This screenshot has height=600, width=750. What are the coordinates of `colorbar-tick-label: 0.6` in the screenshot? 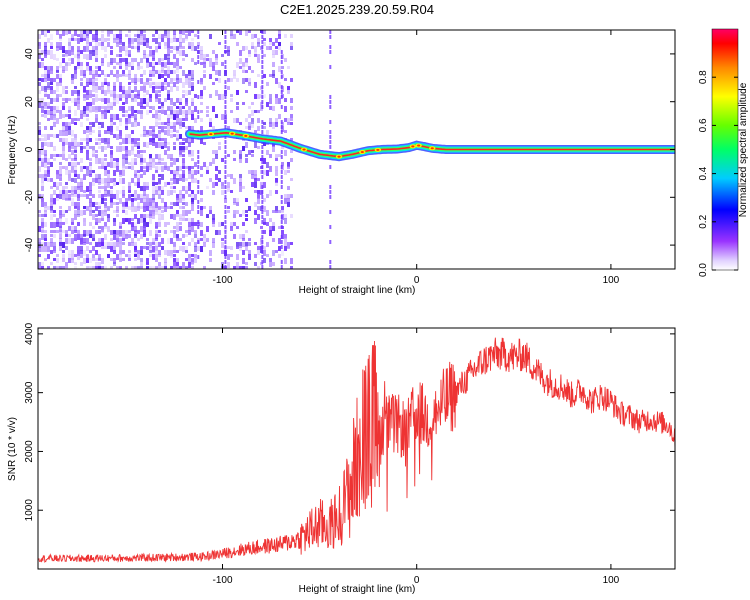 It's located at (703, 125).